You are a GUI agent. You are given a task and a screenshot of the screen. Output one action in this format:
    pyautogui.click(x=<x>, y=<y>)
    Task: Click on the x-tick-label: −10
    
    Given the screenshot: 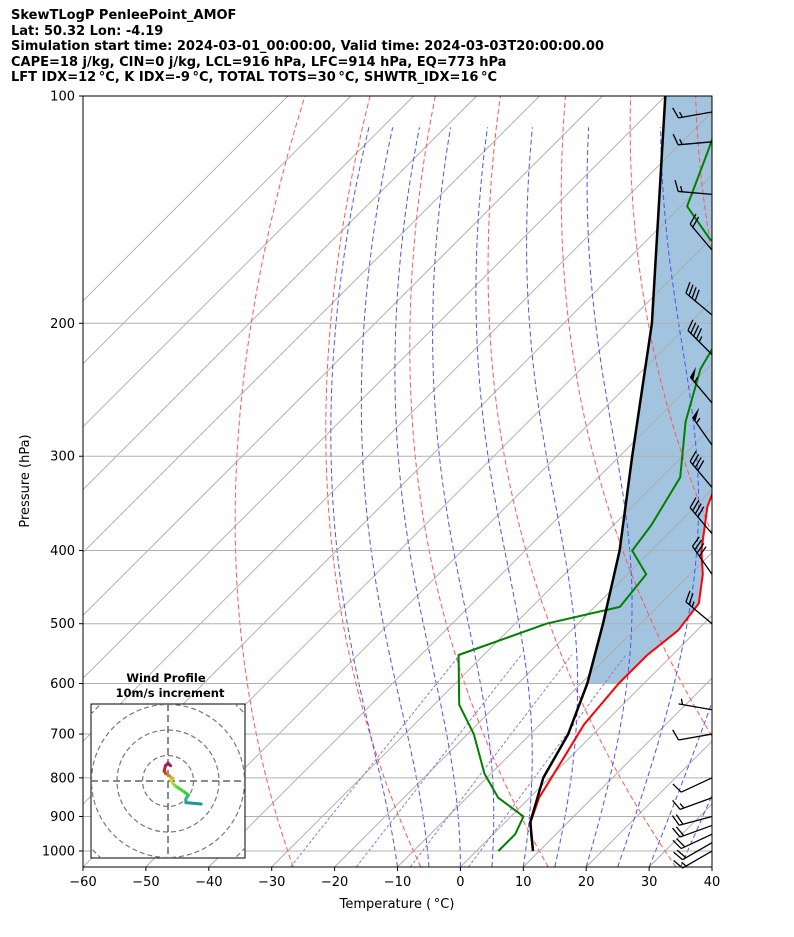 What is the action you would take?
    pyautogui.click(x=397, y=882)
    